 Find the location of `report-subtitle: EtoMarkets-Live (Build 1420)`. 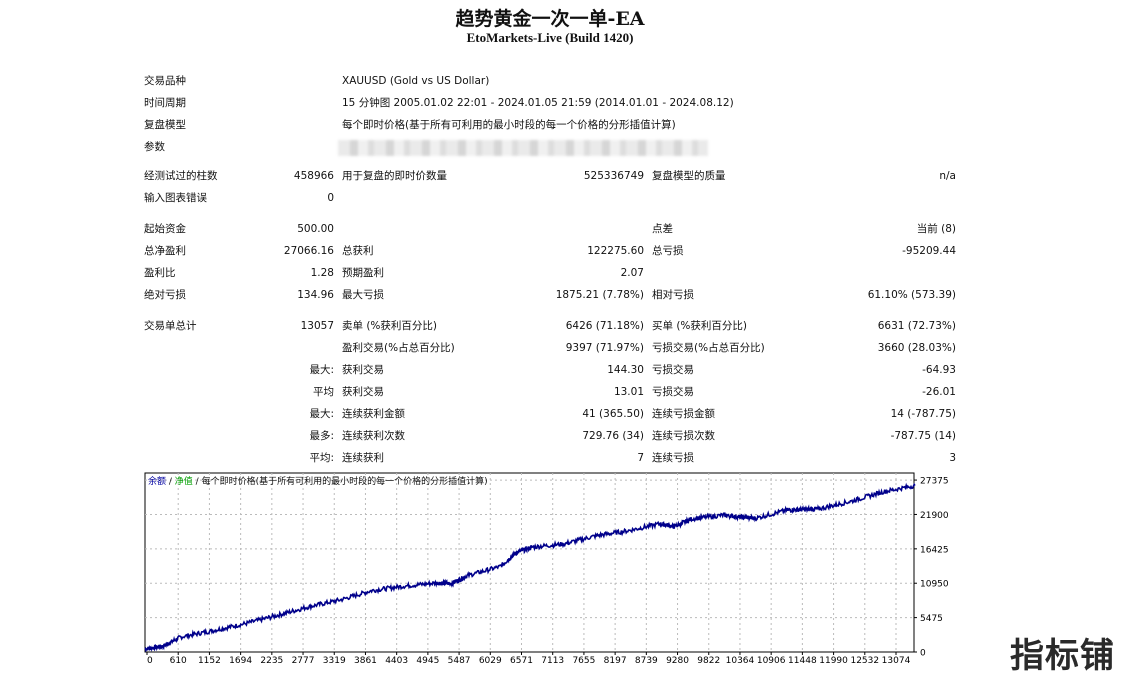

report-subtitle: EtoMarkets-Live (Build 1420) is located at coordinates (550, 37).